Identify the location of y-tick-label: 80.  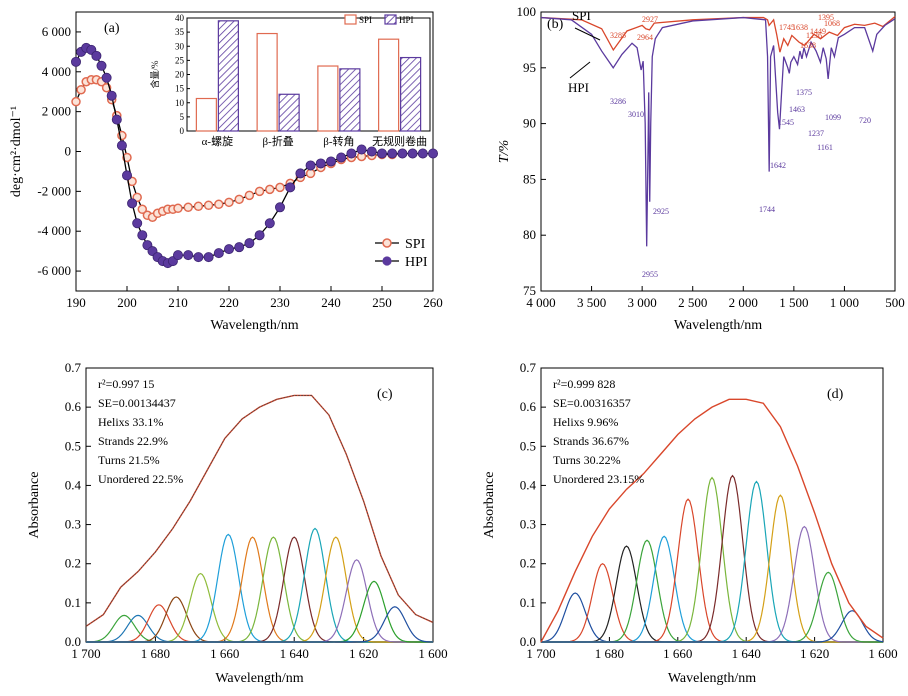
(529, 234).